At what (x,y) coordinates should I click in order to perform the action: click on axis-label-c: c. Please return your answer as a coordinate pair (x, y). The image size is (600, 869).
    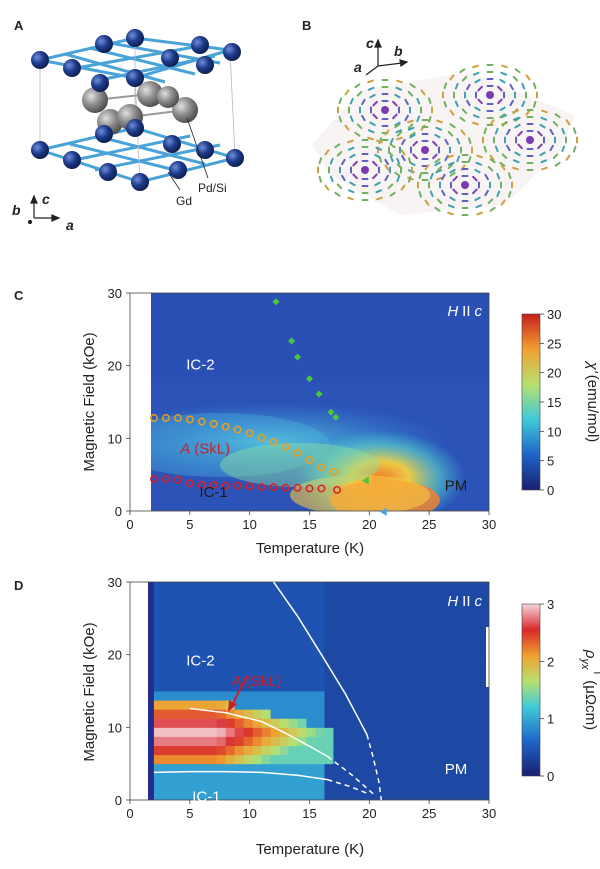
    Looking at the image, I should click on (46, 199).